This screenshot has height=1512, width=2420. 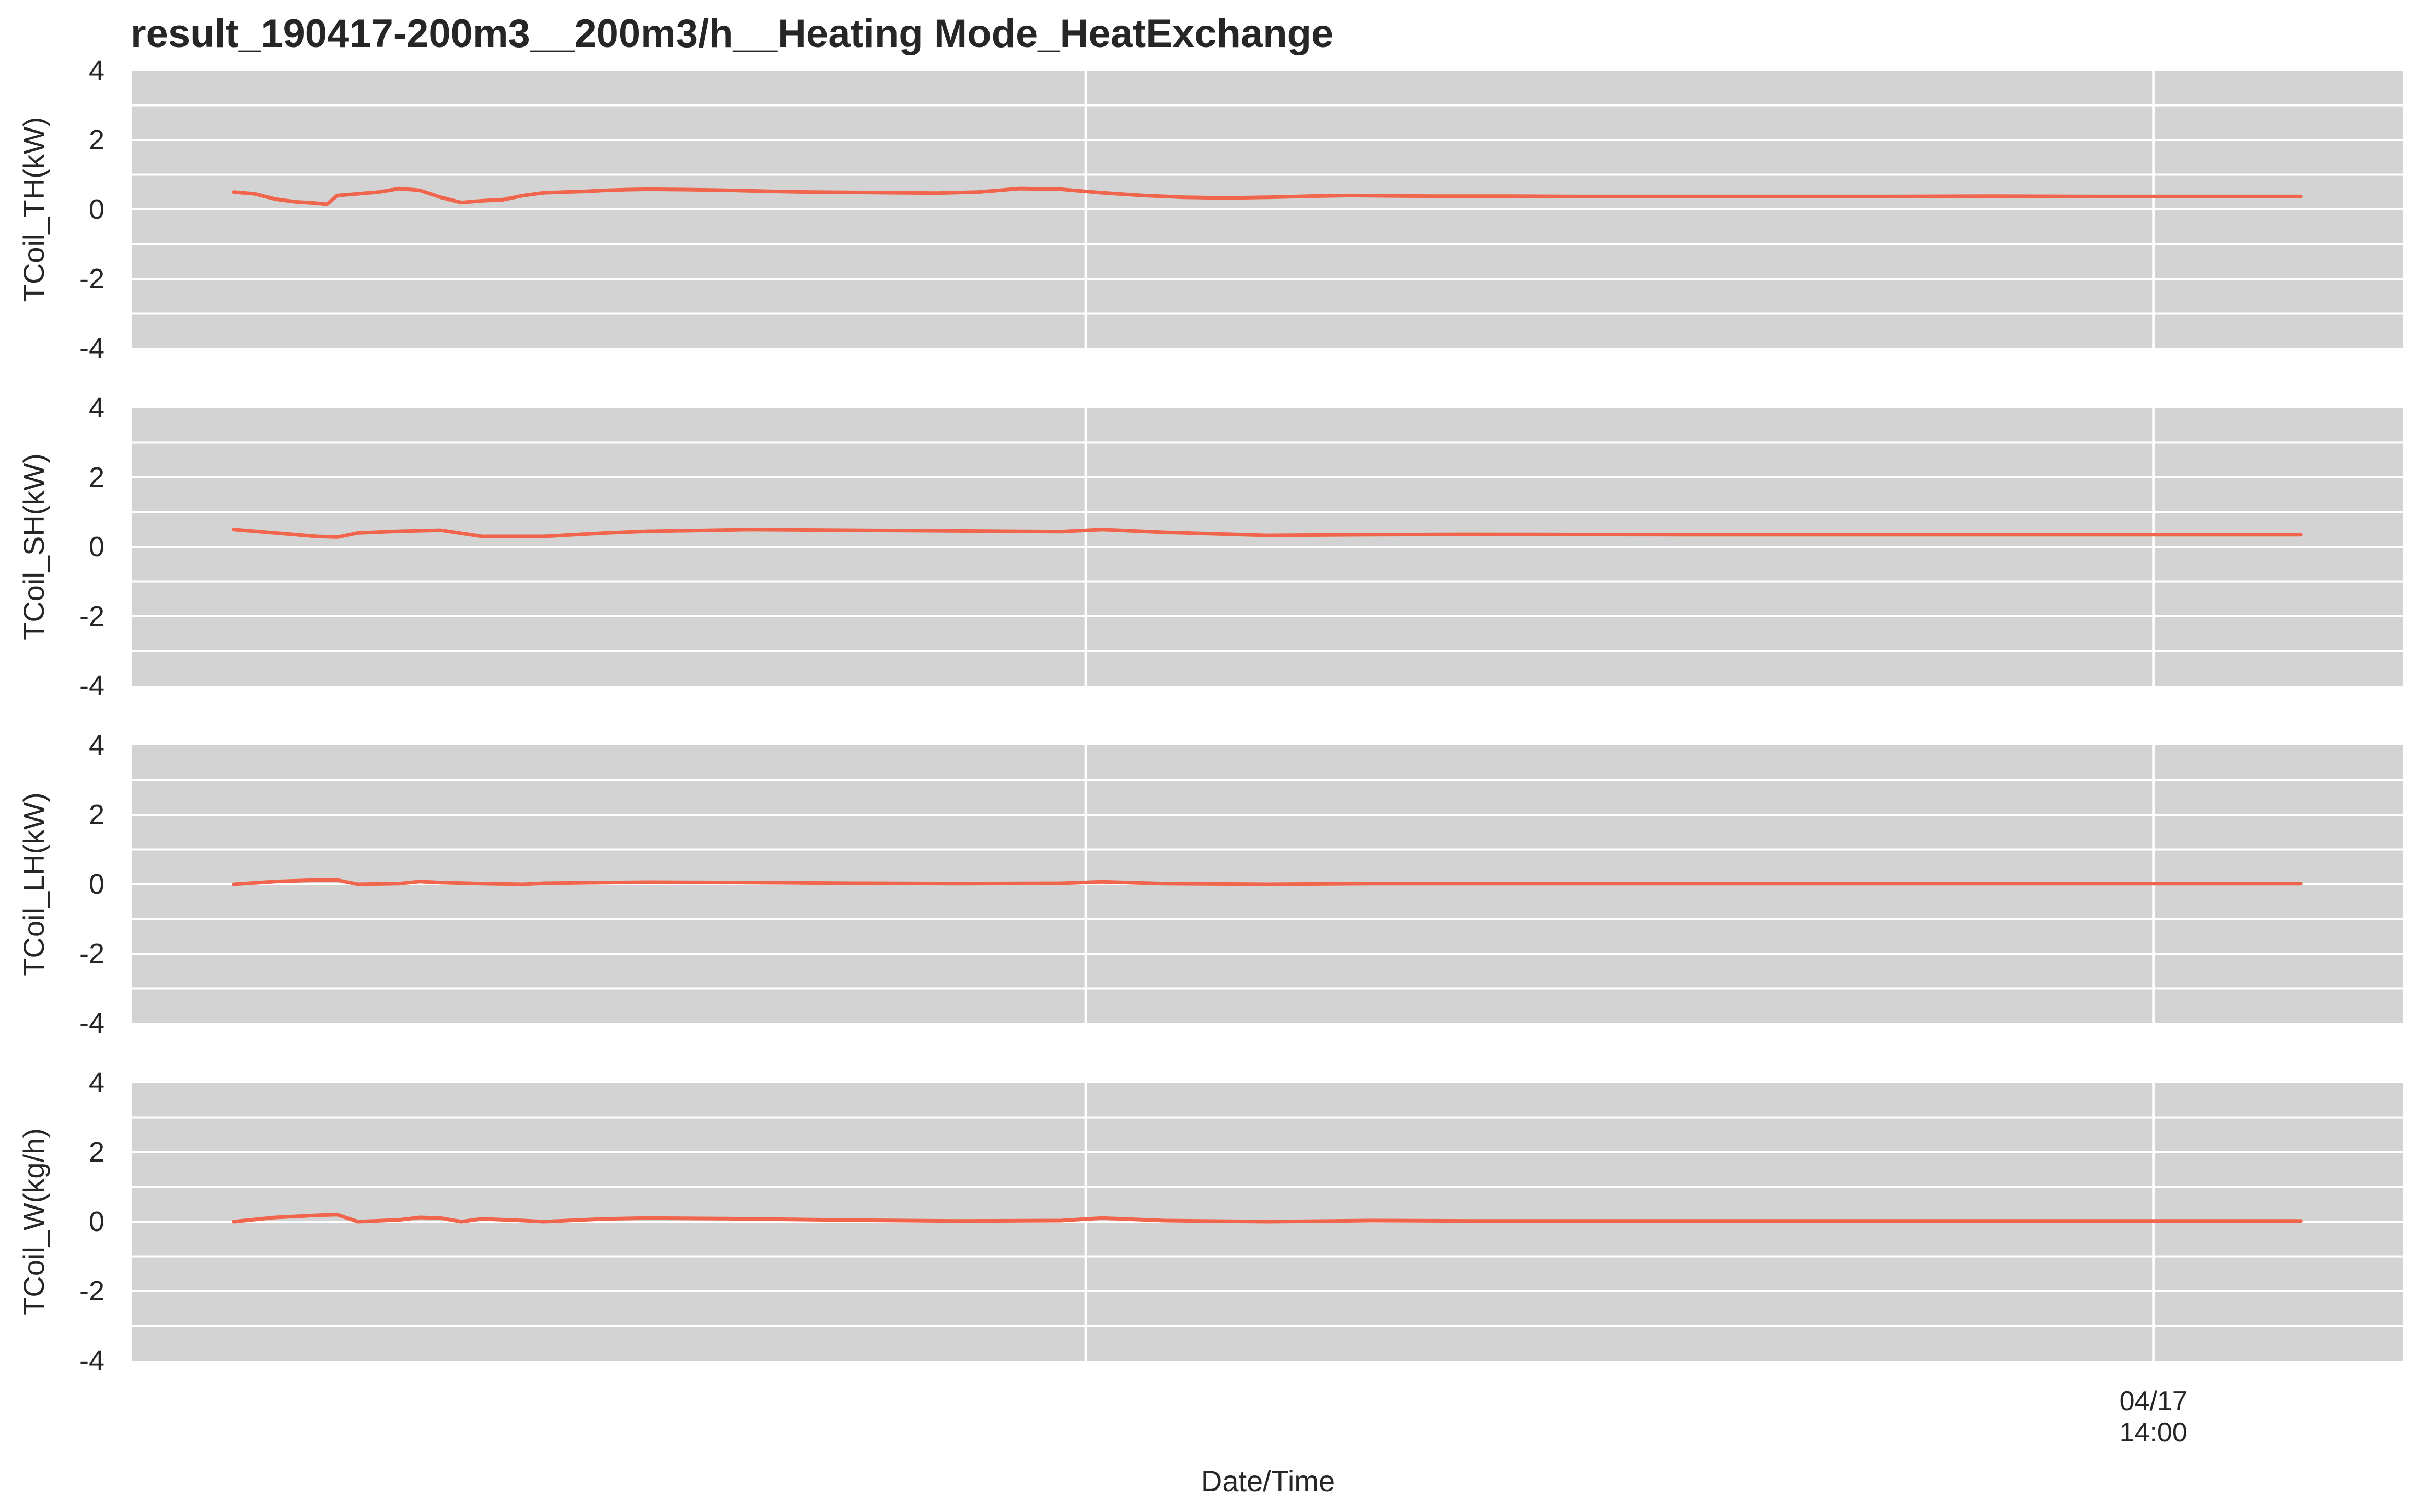 I want to click on y-axis-label: TCoil_W(kg/h), so click(x=33, y=1221).